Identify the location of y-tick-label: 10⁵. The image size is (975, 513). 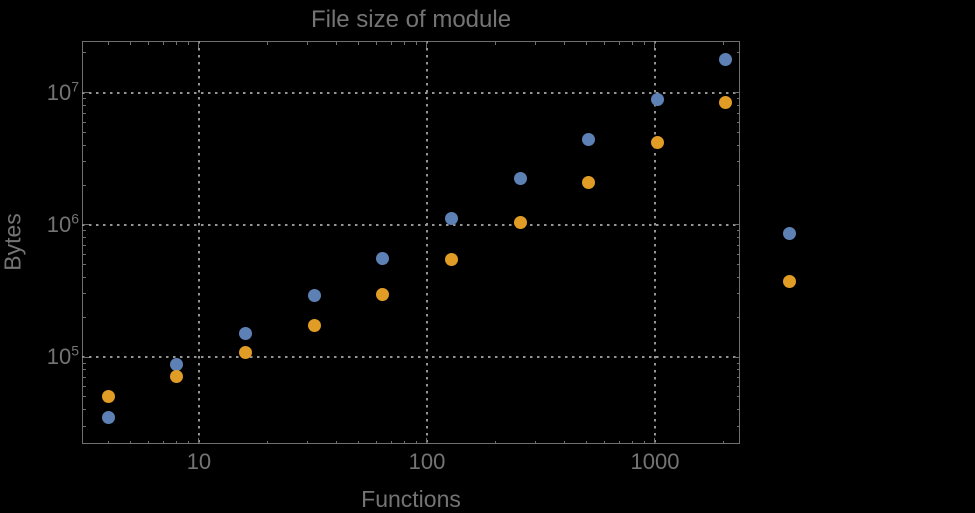
(63, 357).